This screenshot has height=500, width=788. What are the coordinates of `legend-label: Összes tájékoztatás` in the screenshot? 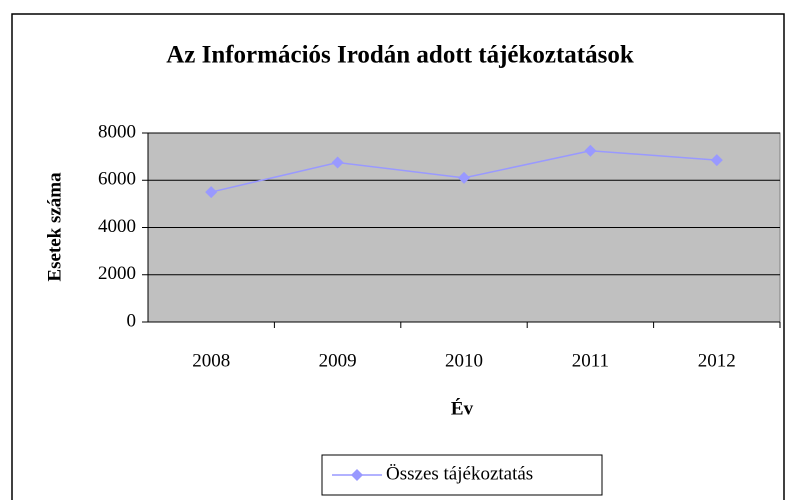 It's located at (459, 473).